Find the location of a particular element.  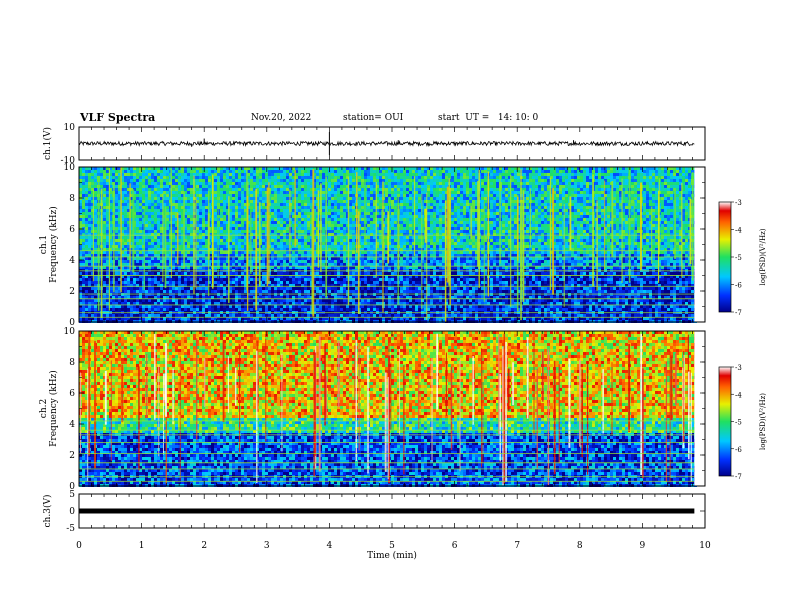

date-label: Nov.20, 2022 is located at coordinates (281, 118).